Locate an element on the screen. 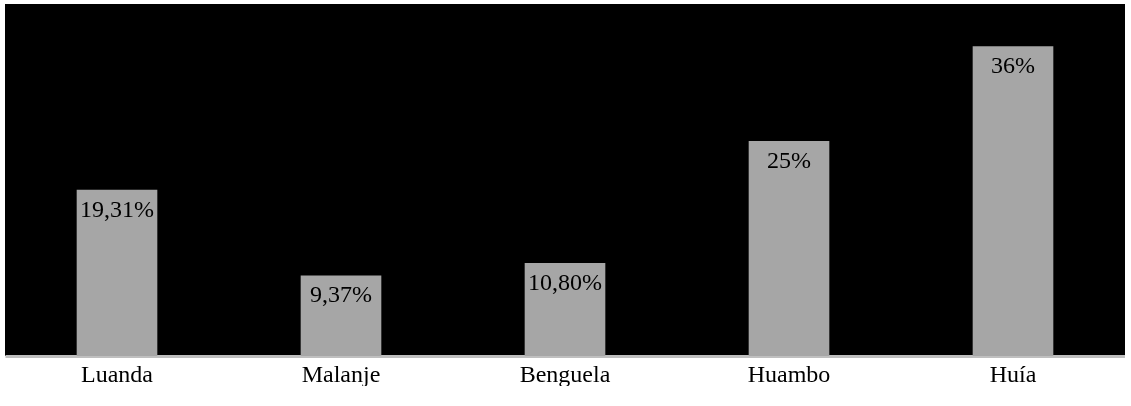  data-label: 9,37% is located at coordinates (341, 294).